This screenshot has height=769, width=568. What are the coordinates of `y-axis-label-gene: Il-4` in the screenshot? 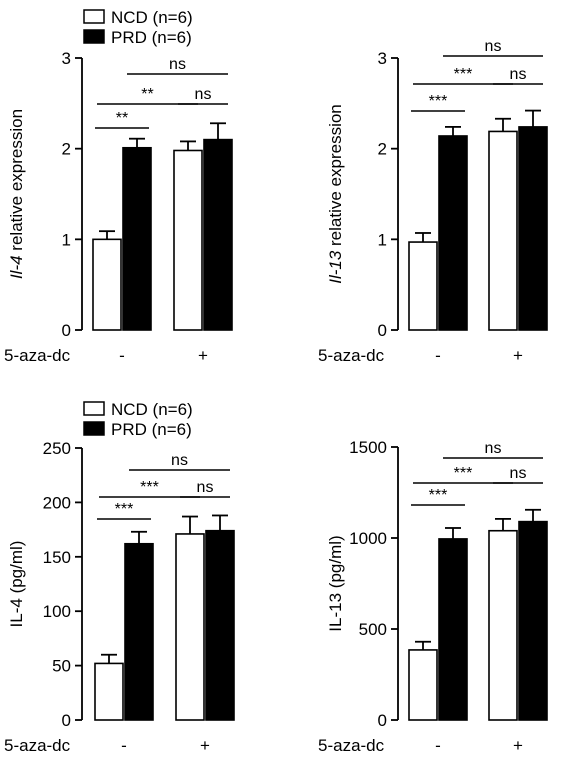 It's located at (16, 267).